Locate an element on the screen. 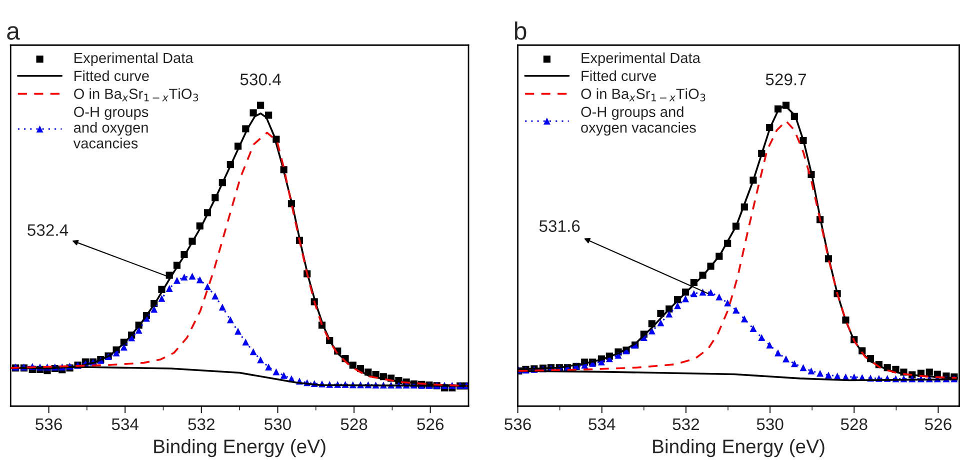  annotation: 530.4 is located at coordinates (260, 80).